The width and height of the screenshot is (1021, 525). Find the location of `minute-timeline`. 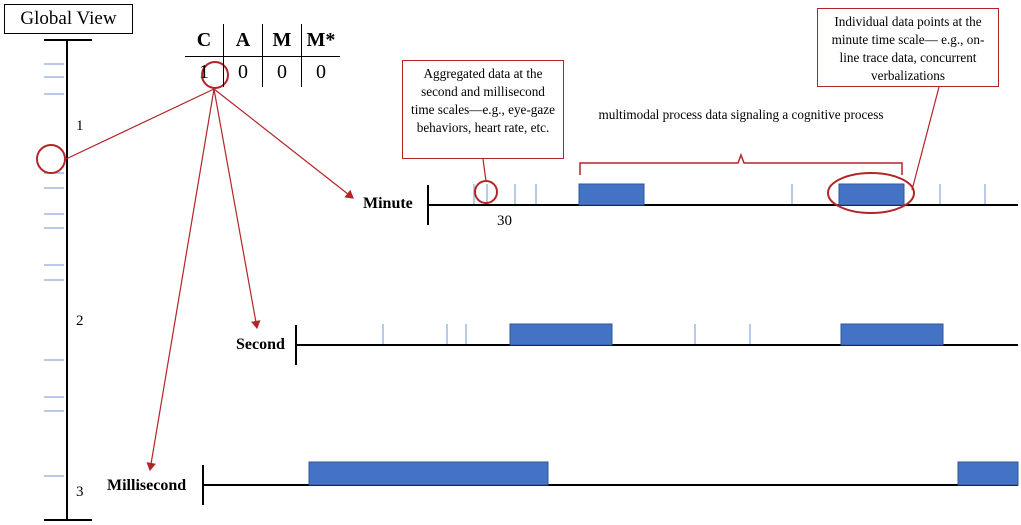

minute-timeline is located at coordinates (722, 198).